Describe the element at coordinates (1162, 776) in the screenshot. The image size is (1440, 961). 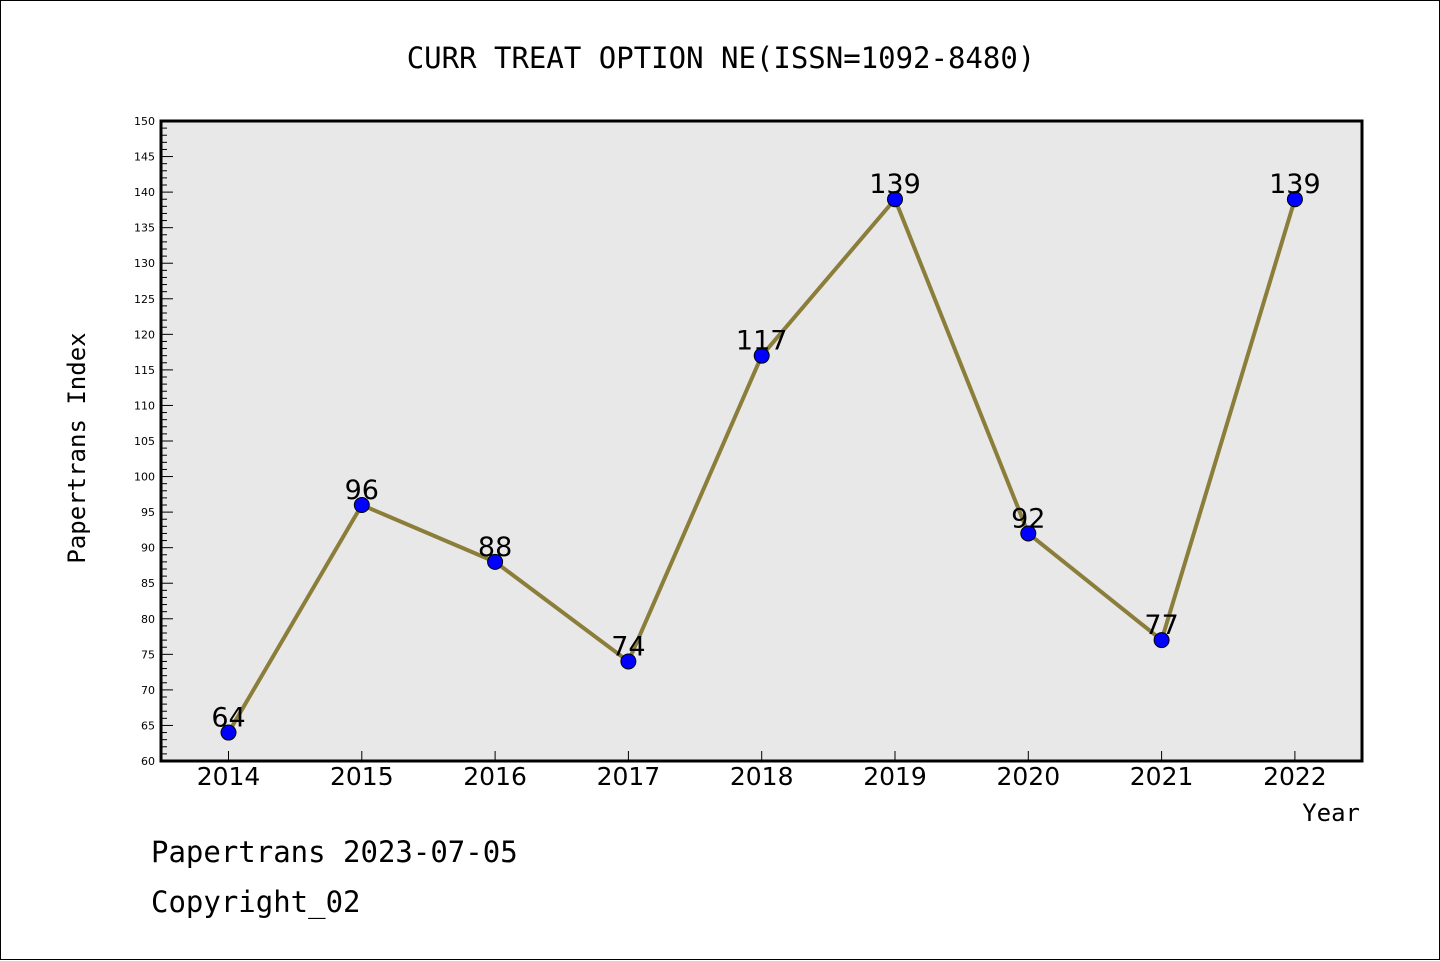
I see `x-tick-label: 2021` at that location.